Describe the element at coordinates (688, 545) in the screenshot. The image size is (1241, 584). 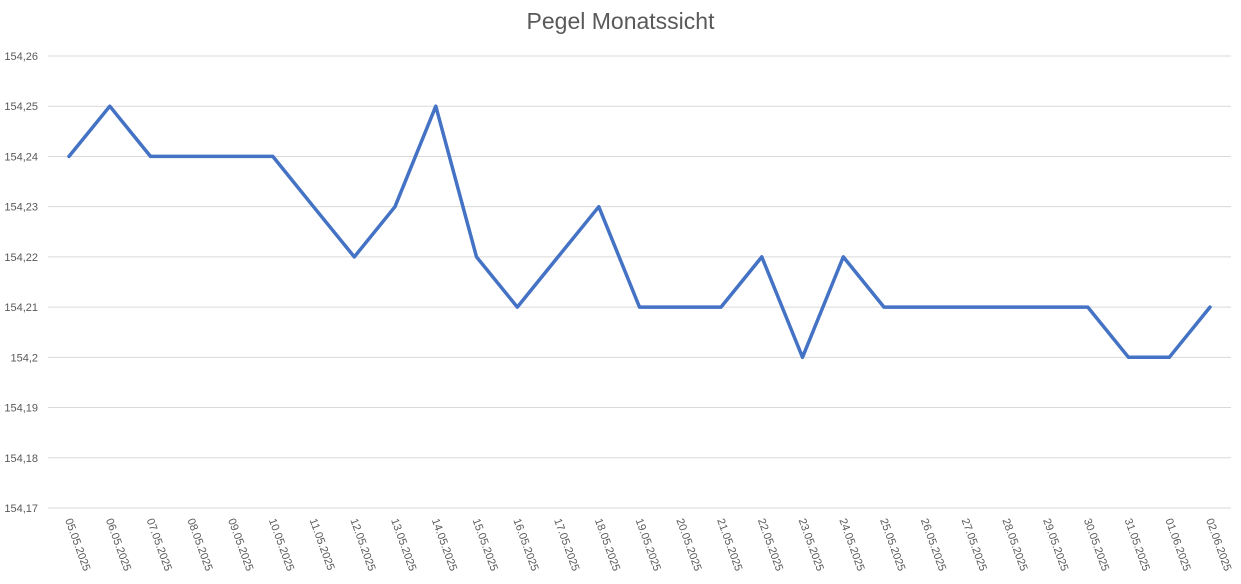
I see `x-tick-label: 20.05.2025` at that location.